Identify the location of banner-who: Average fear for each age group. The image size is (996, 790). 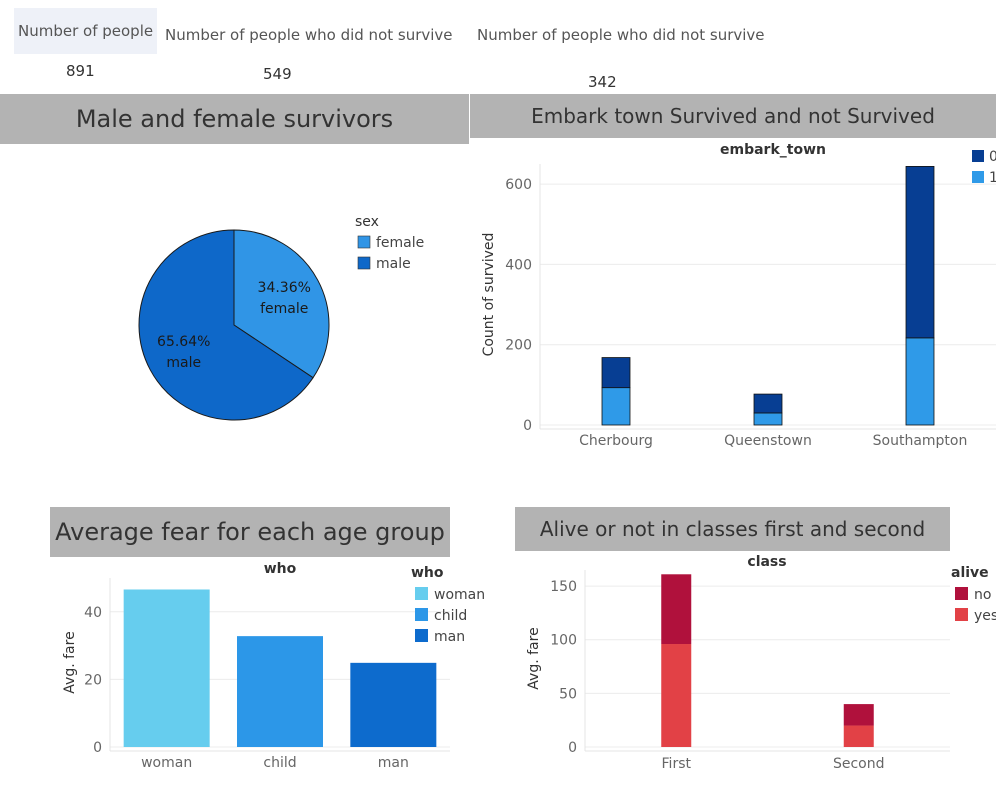
(250, 532).